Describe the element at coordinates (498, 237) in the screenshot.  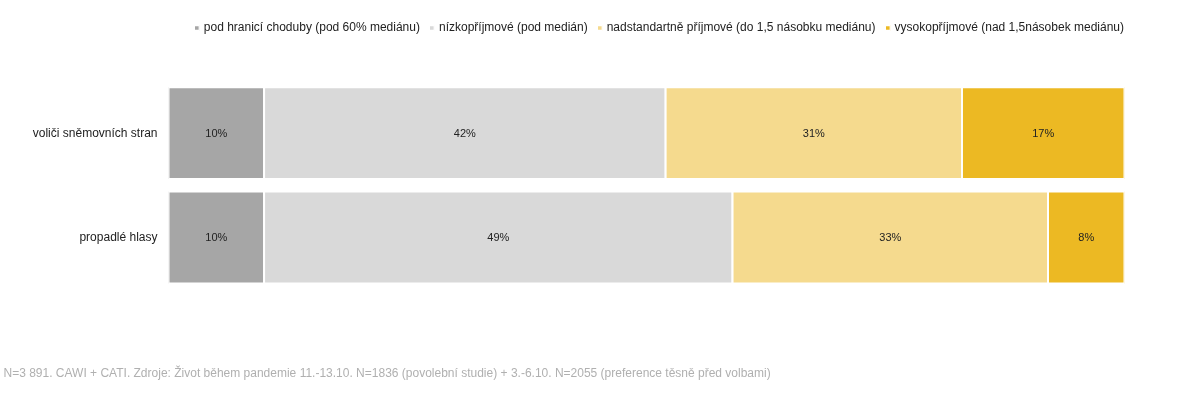
I see `data-label: 49%` at that location.